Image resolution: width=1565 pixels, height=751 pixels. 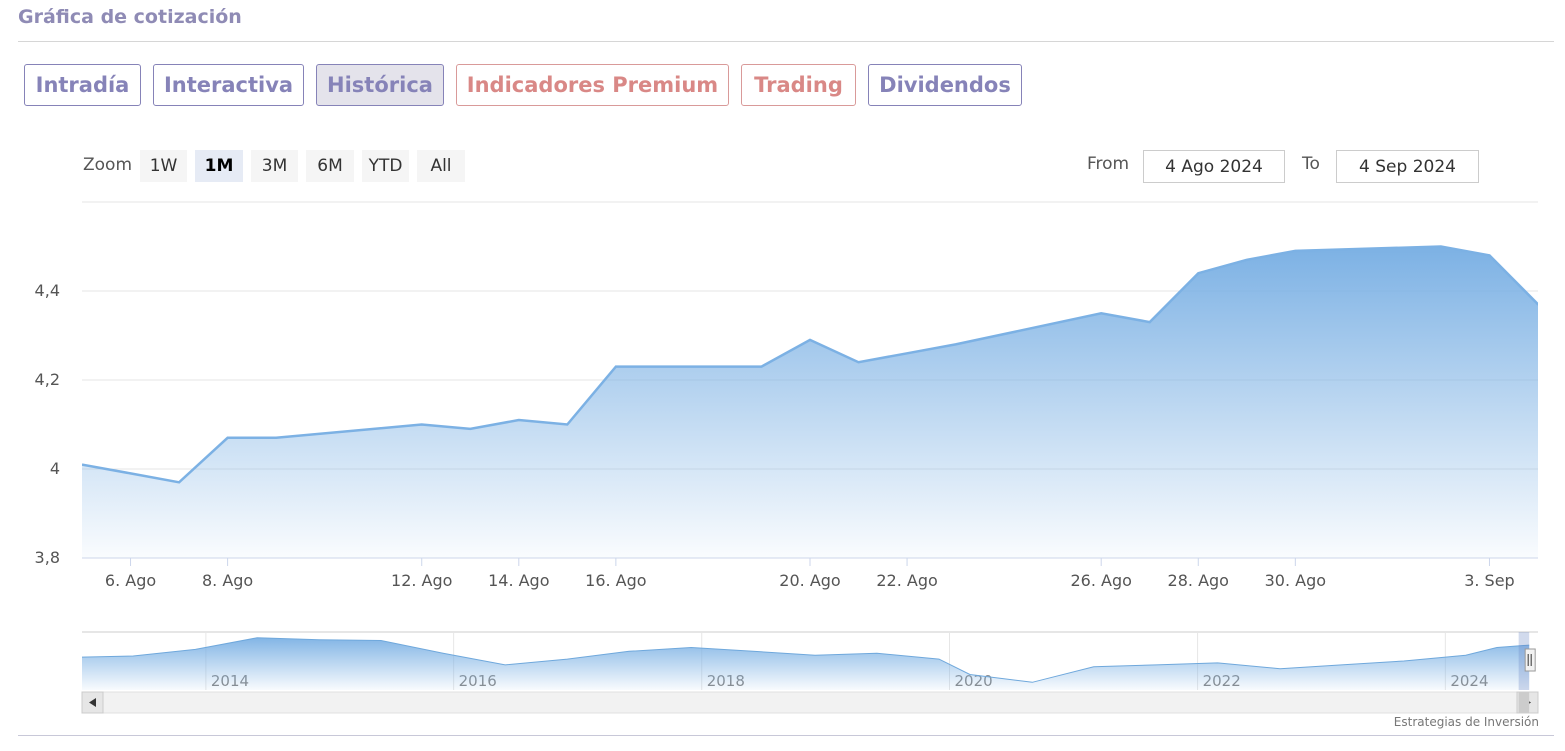 What do you see at coordinates (592, 85) in the screenshot?
I see `tab-indicadores-premium: Indicadores Premium` at bounding box center [592, 85].